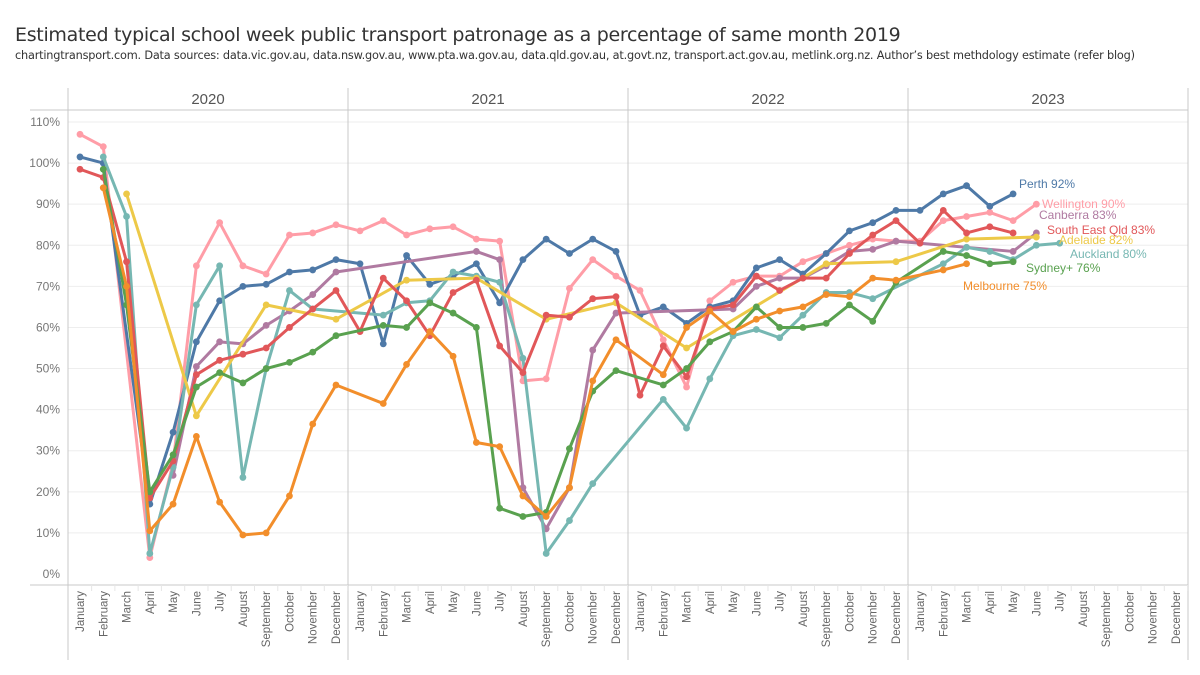 This screenshot has width=1200, height=675. Describe the element at coordinates (1108, 254) in the screenshot. I see `series-label: Auckland 80%` at that location.